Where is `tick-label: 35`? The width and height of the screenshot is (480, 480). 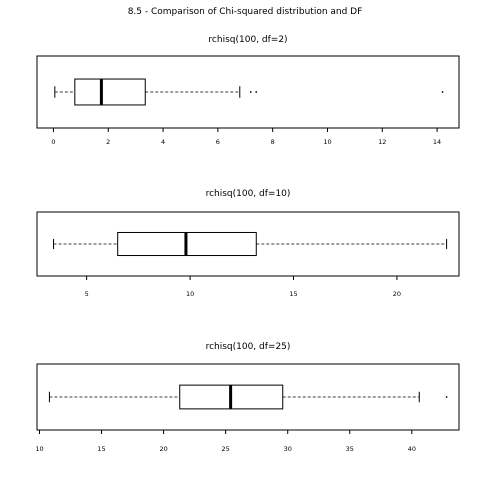
tick-label: 35 is located at coordinates (350, 449).